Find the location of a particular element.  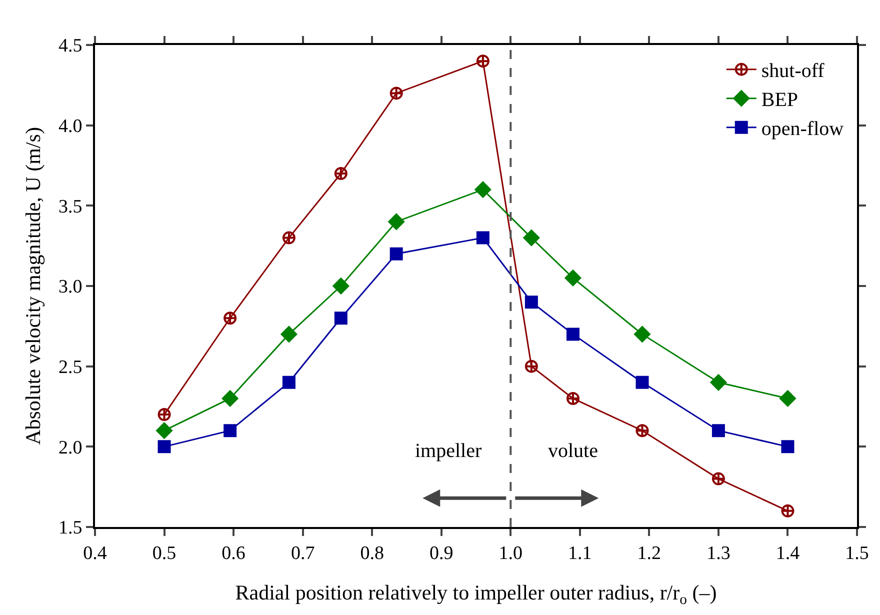

y-tick-label: 4.5 is located at coordinates (70, 46).